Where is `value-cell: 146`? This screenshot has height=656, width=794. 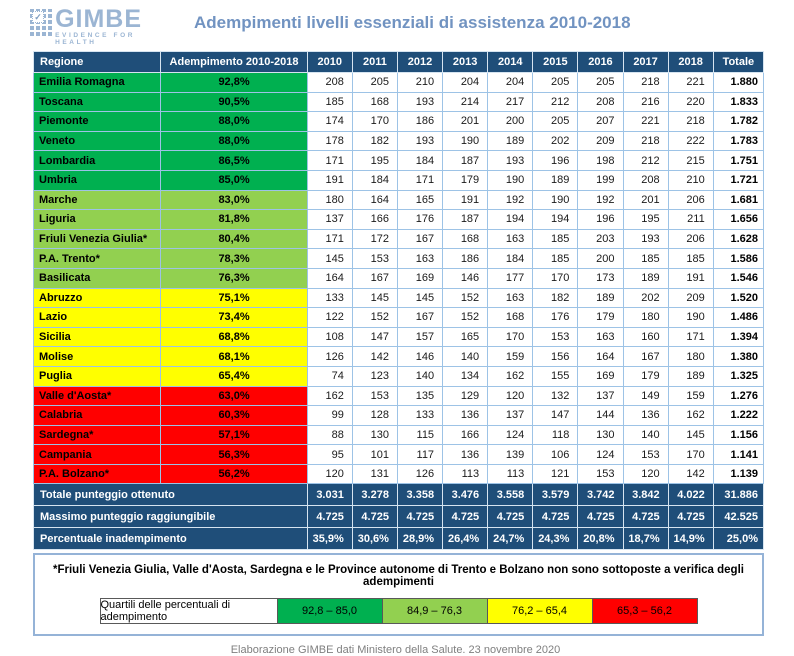
value-cell: 146 is located at coordinates (420, 356).